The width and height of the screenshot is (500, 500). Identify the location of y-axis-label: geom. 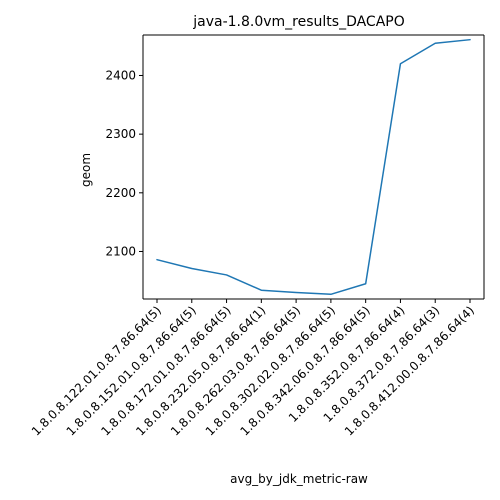
(86, 170).